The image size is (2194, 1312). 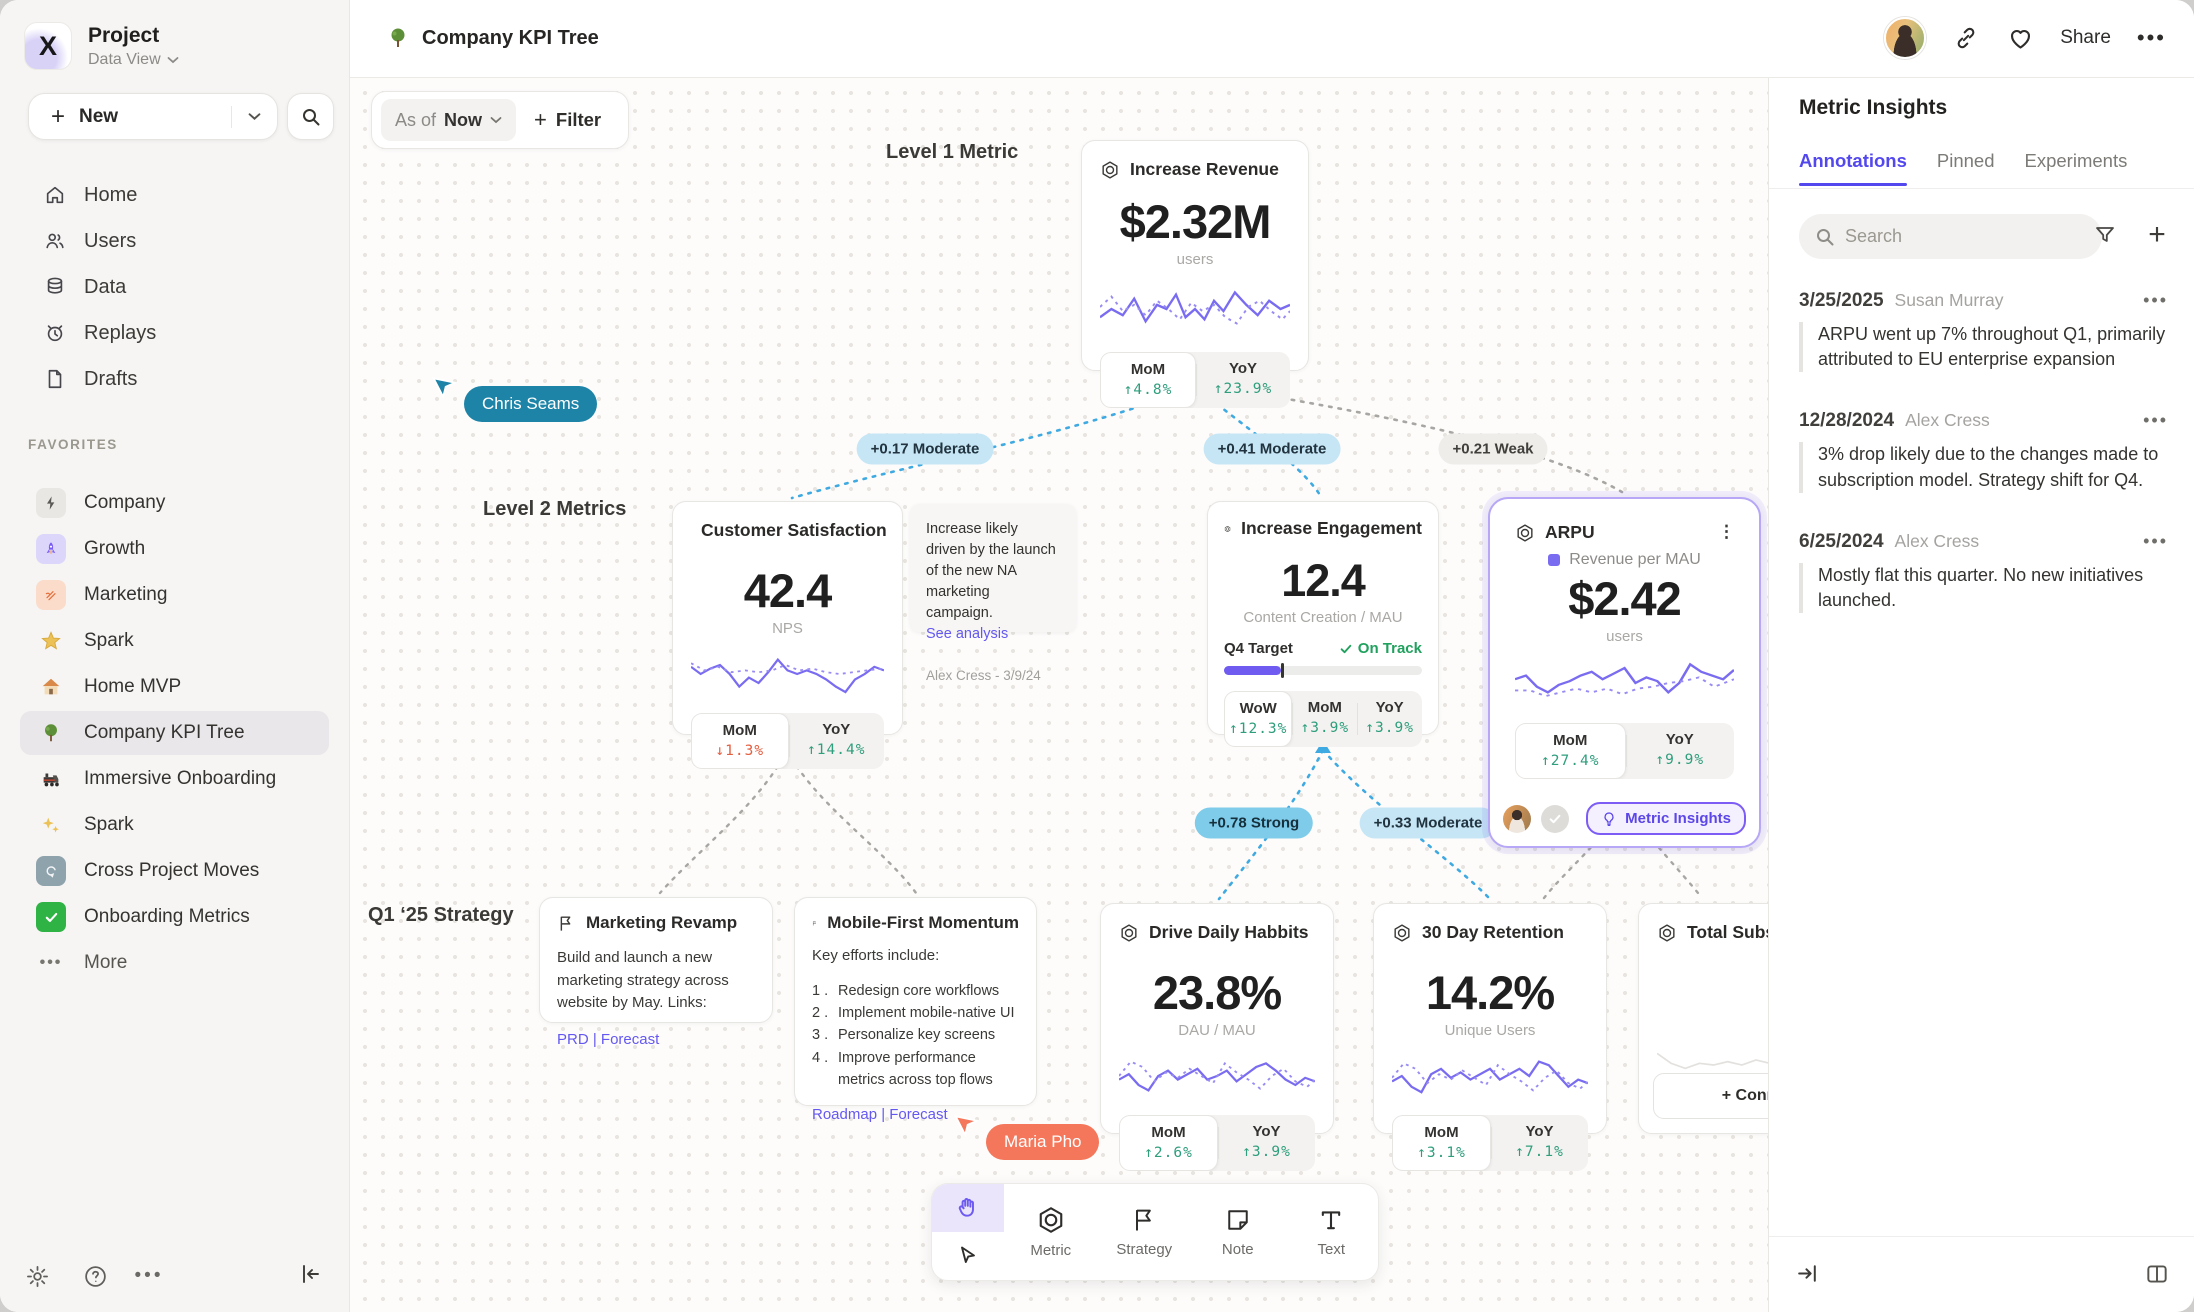 I want to click on stat-yoy: YoY ↑9.9%, so click(x=1680, y=751).